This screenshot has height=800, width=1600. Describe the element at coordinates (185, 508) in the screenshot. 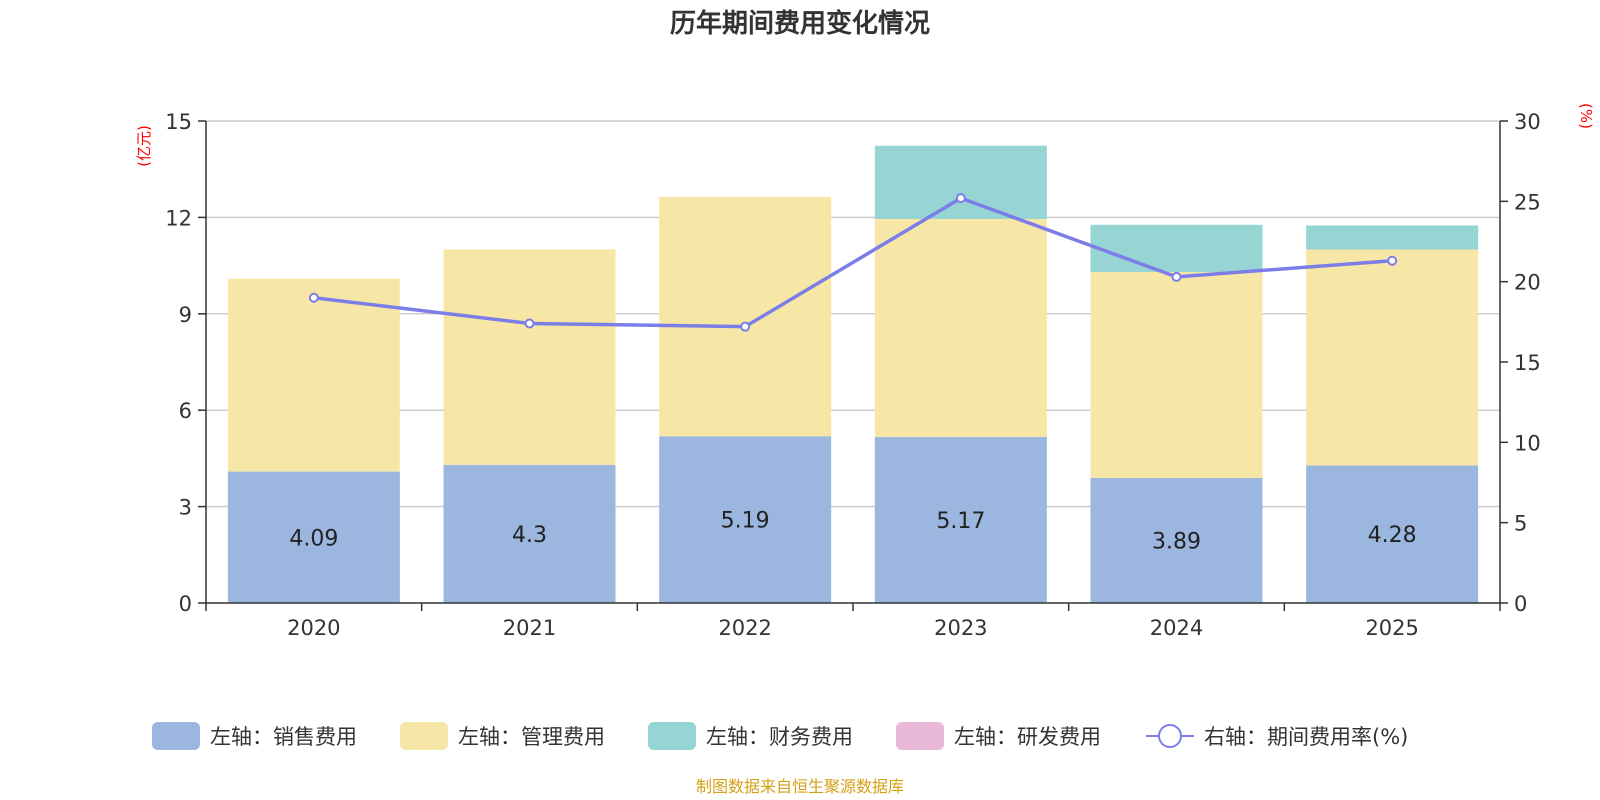

I see `left-axis-tick-label: 3` at that location.